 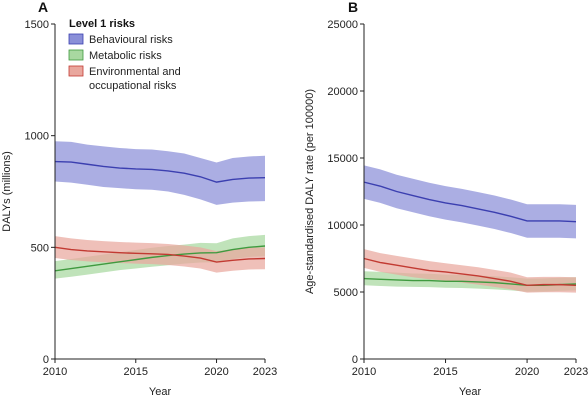 I want to click on y-axis-label: Age-standardised DALY rate (per 100000), so click(x=310, y=191).